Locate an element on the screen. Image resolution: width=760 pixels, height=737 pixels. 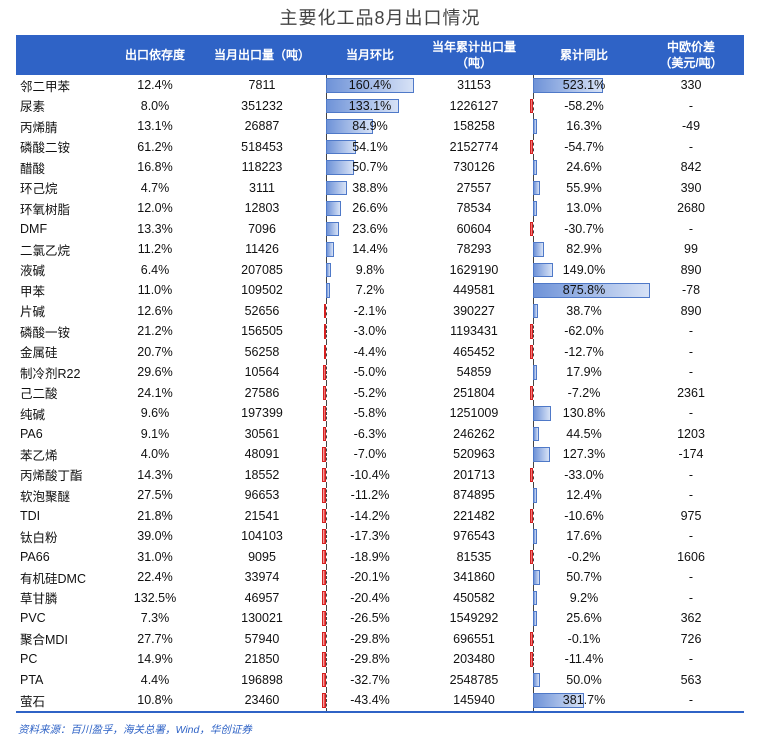
yoy-value: -62.0% is located at coordinates (584, 331).